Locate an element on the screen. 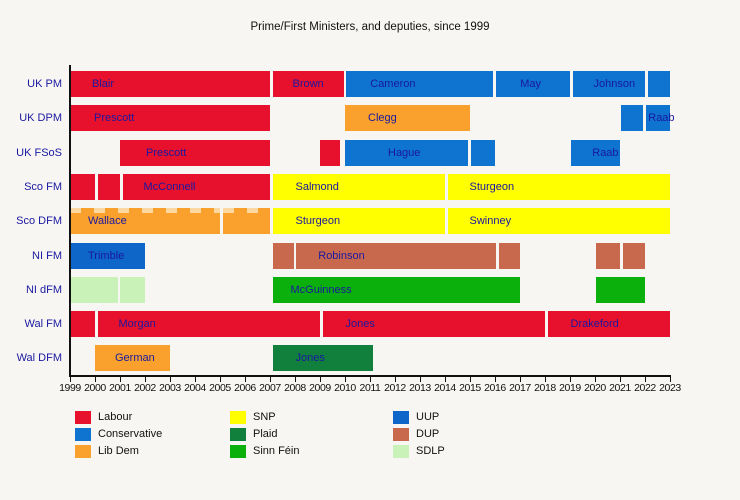 This screenshot has height=500, width=740. tick-2002 is located at coordinates (145, 379).